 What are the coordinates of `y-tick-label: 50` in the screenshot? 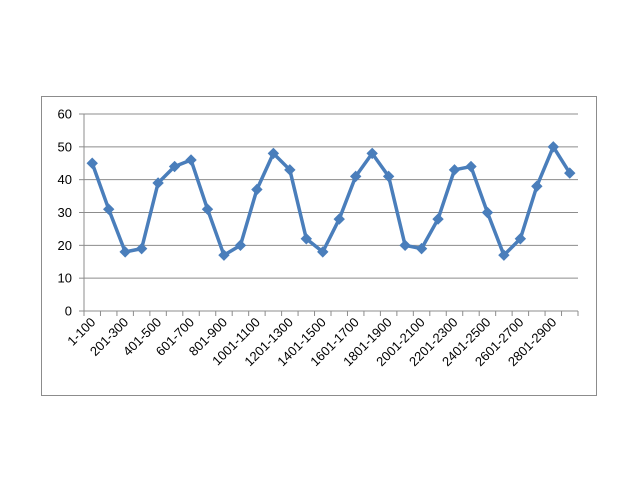 It's located at (65, 146).